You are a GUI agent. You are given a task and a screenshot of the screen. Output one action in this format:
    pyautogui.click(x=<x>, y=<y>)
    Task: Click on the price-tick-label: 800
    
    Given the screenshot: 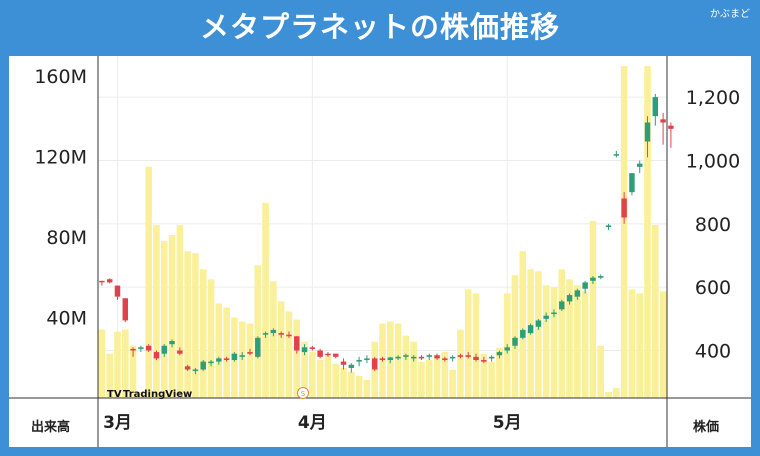 What is the action you would take?
    pyautogui.click(x=713, y=225)
    